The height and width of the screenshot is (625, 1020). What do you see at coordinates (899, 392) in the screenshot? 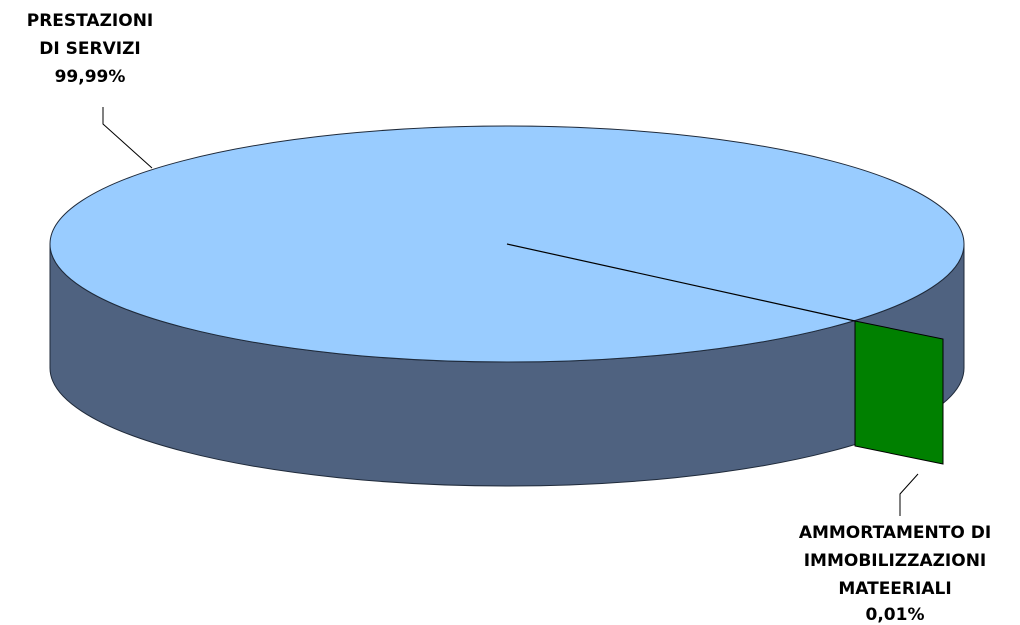
I see `slice-ammortamento` at bounding box center [899, 392].